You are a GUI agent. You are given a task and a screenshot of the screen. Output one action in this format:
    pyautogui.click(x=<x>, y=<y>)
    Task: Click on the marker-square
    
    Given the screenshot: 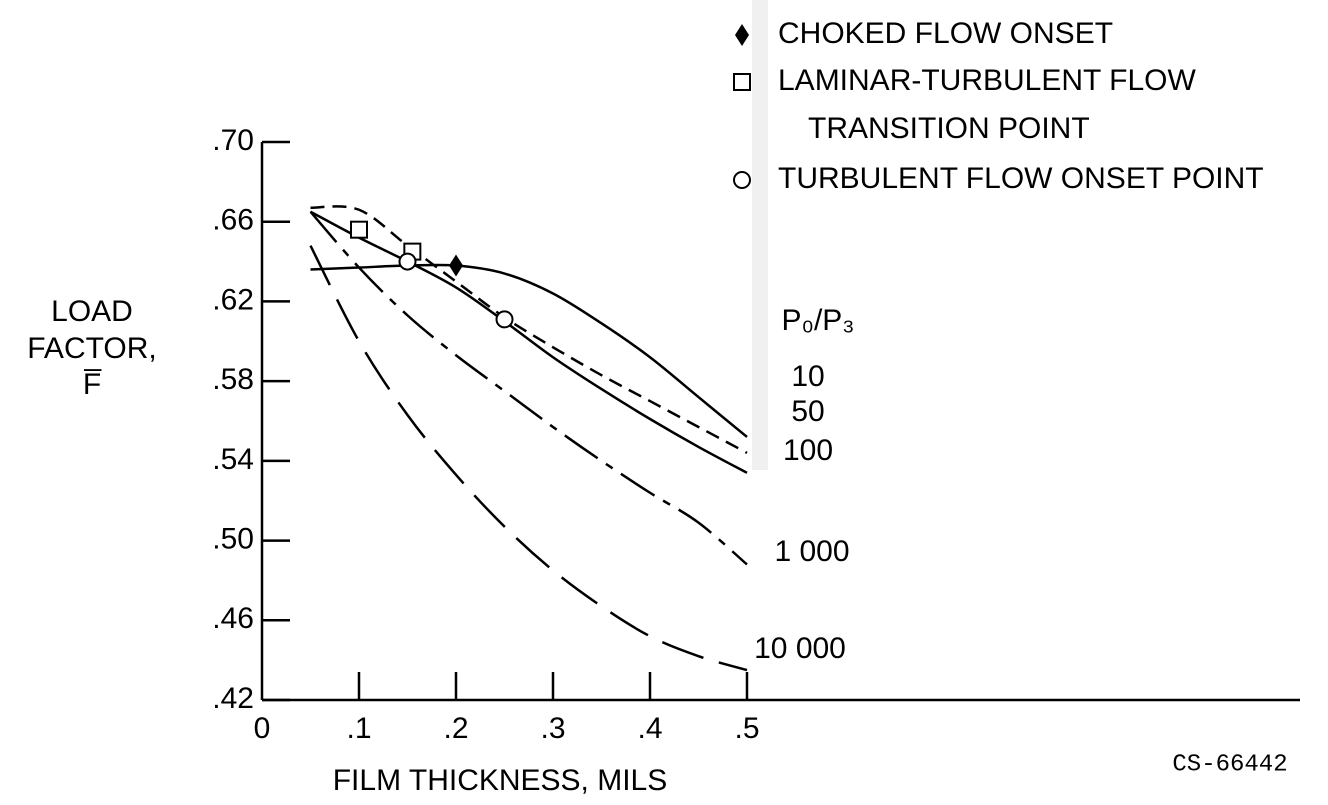 What is the action you would take?
    pyautogui.click(x=359, y=229)
    